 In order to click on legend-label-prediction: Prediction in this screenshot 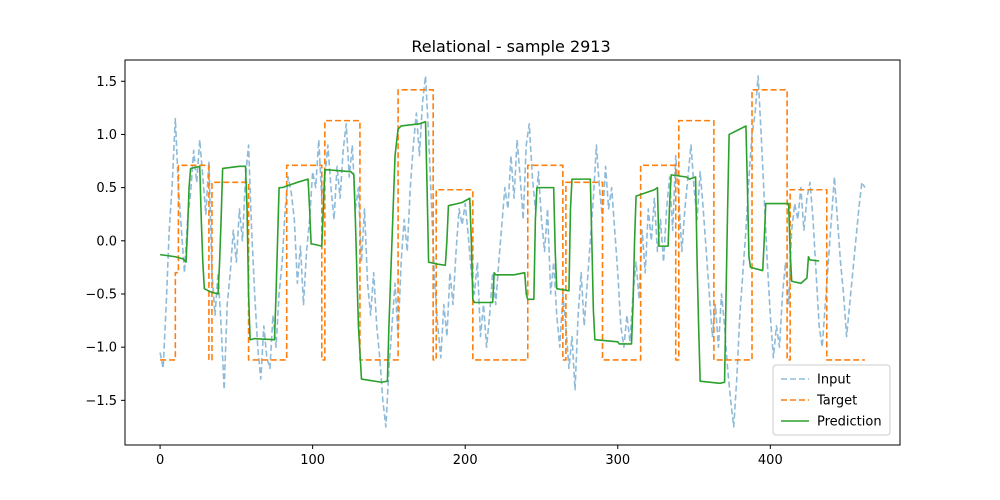, I will do `click(849, 422)`.